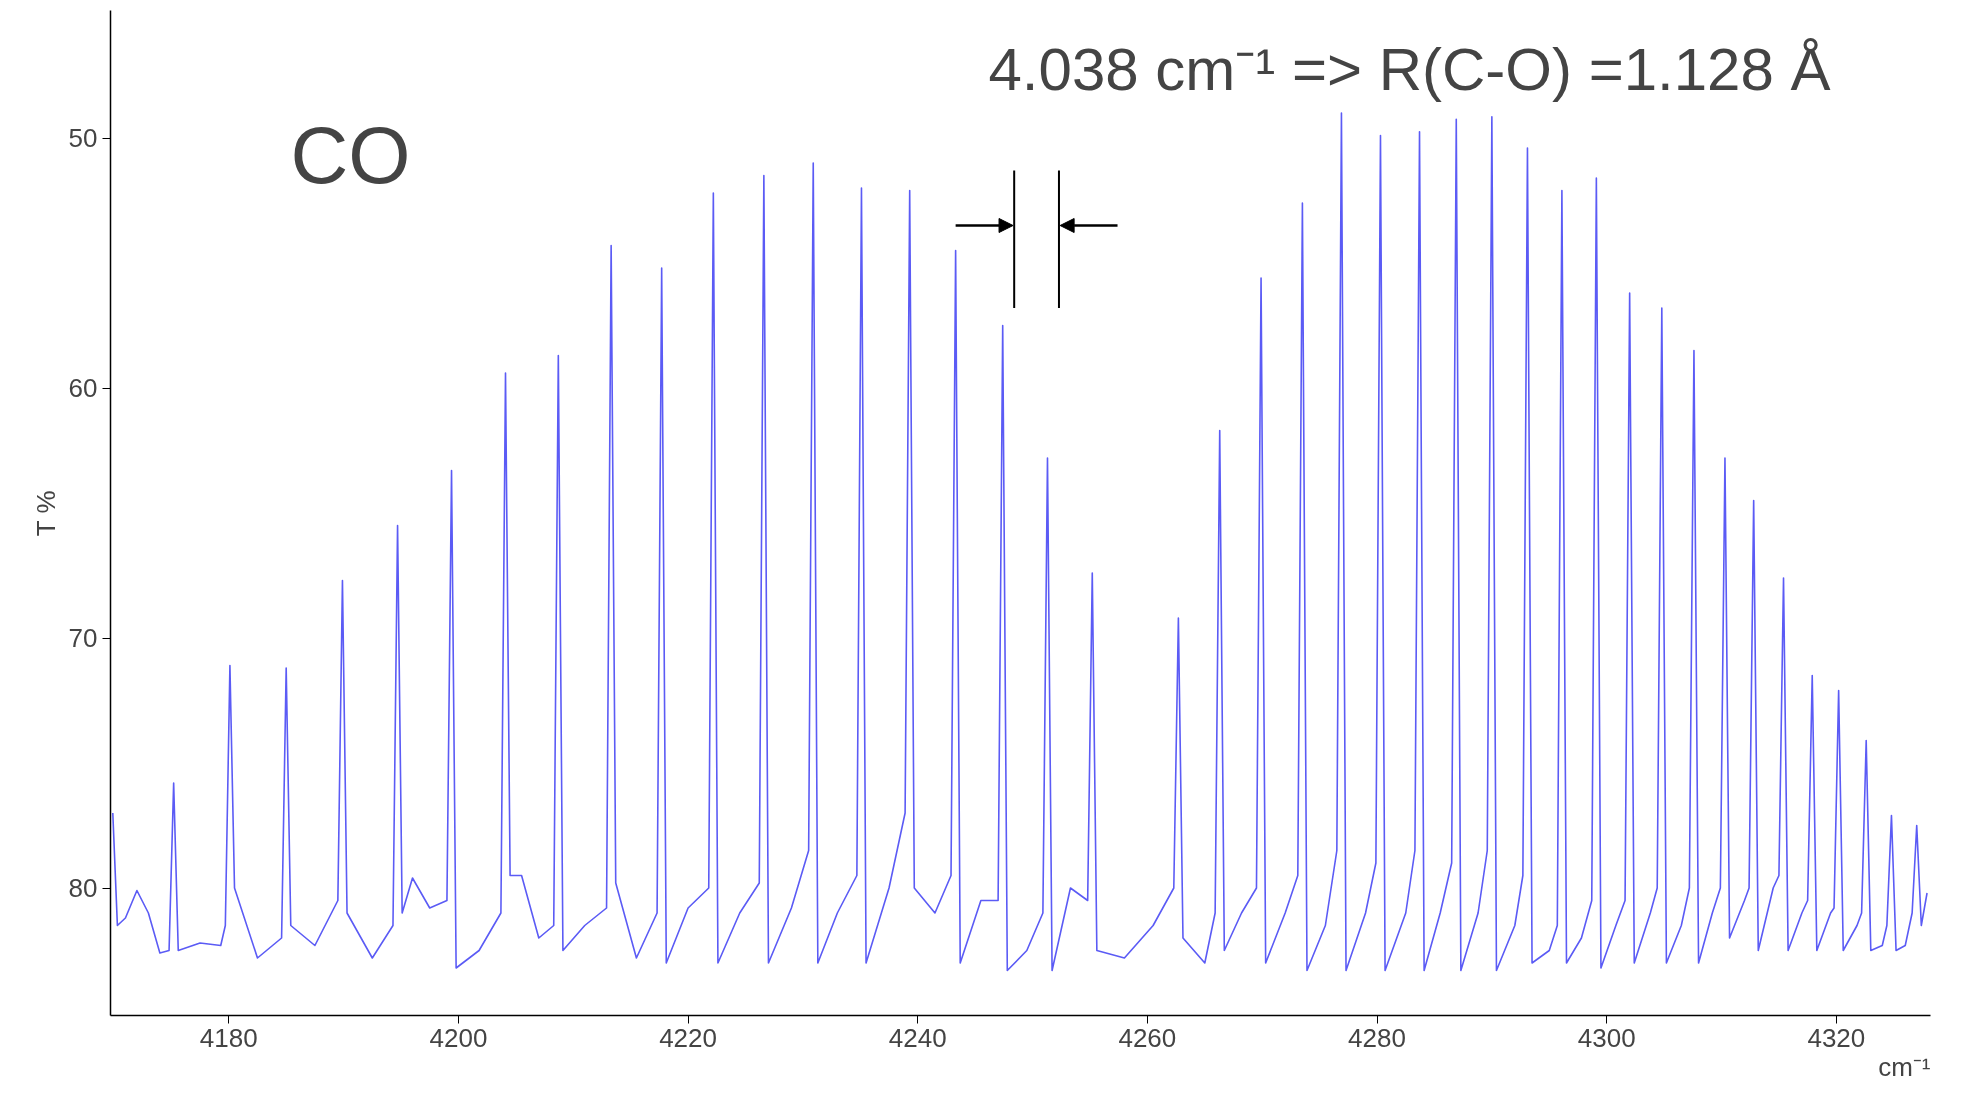  I want to click on x-tick-label: 4200, so click(458, 1037).